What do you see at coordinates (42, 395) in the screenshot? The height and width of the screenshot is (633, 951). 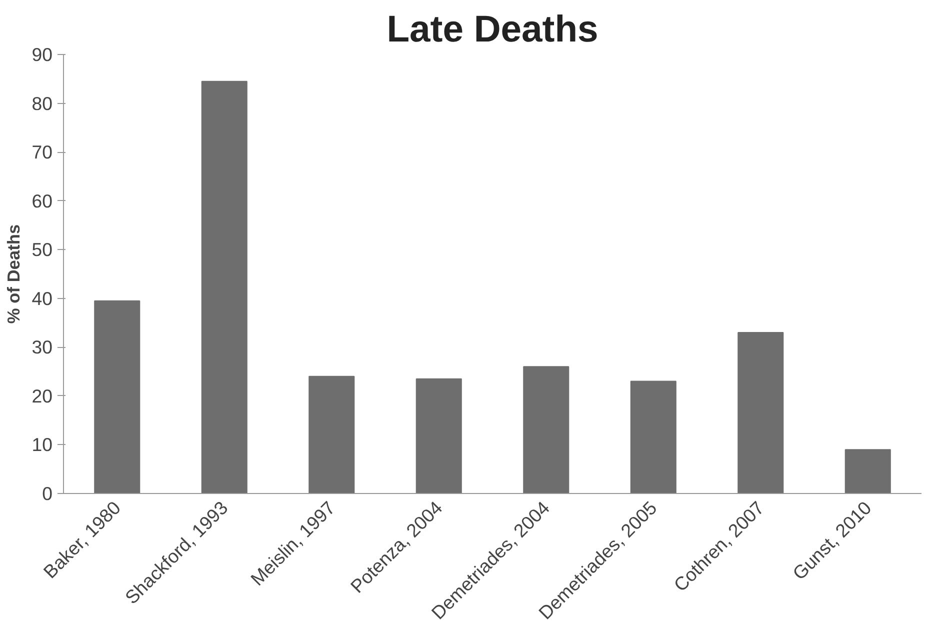 I see `y-tick-label: 20` at bounding box center [42, 395].